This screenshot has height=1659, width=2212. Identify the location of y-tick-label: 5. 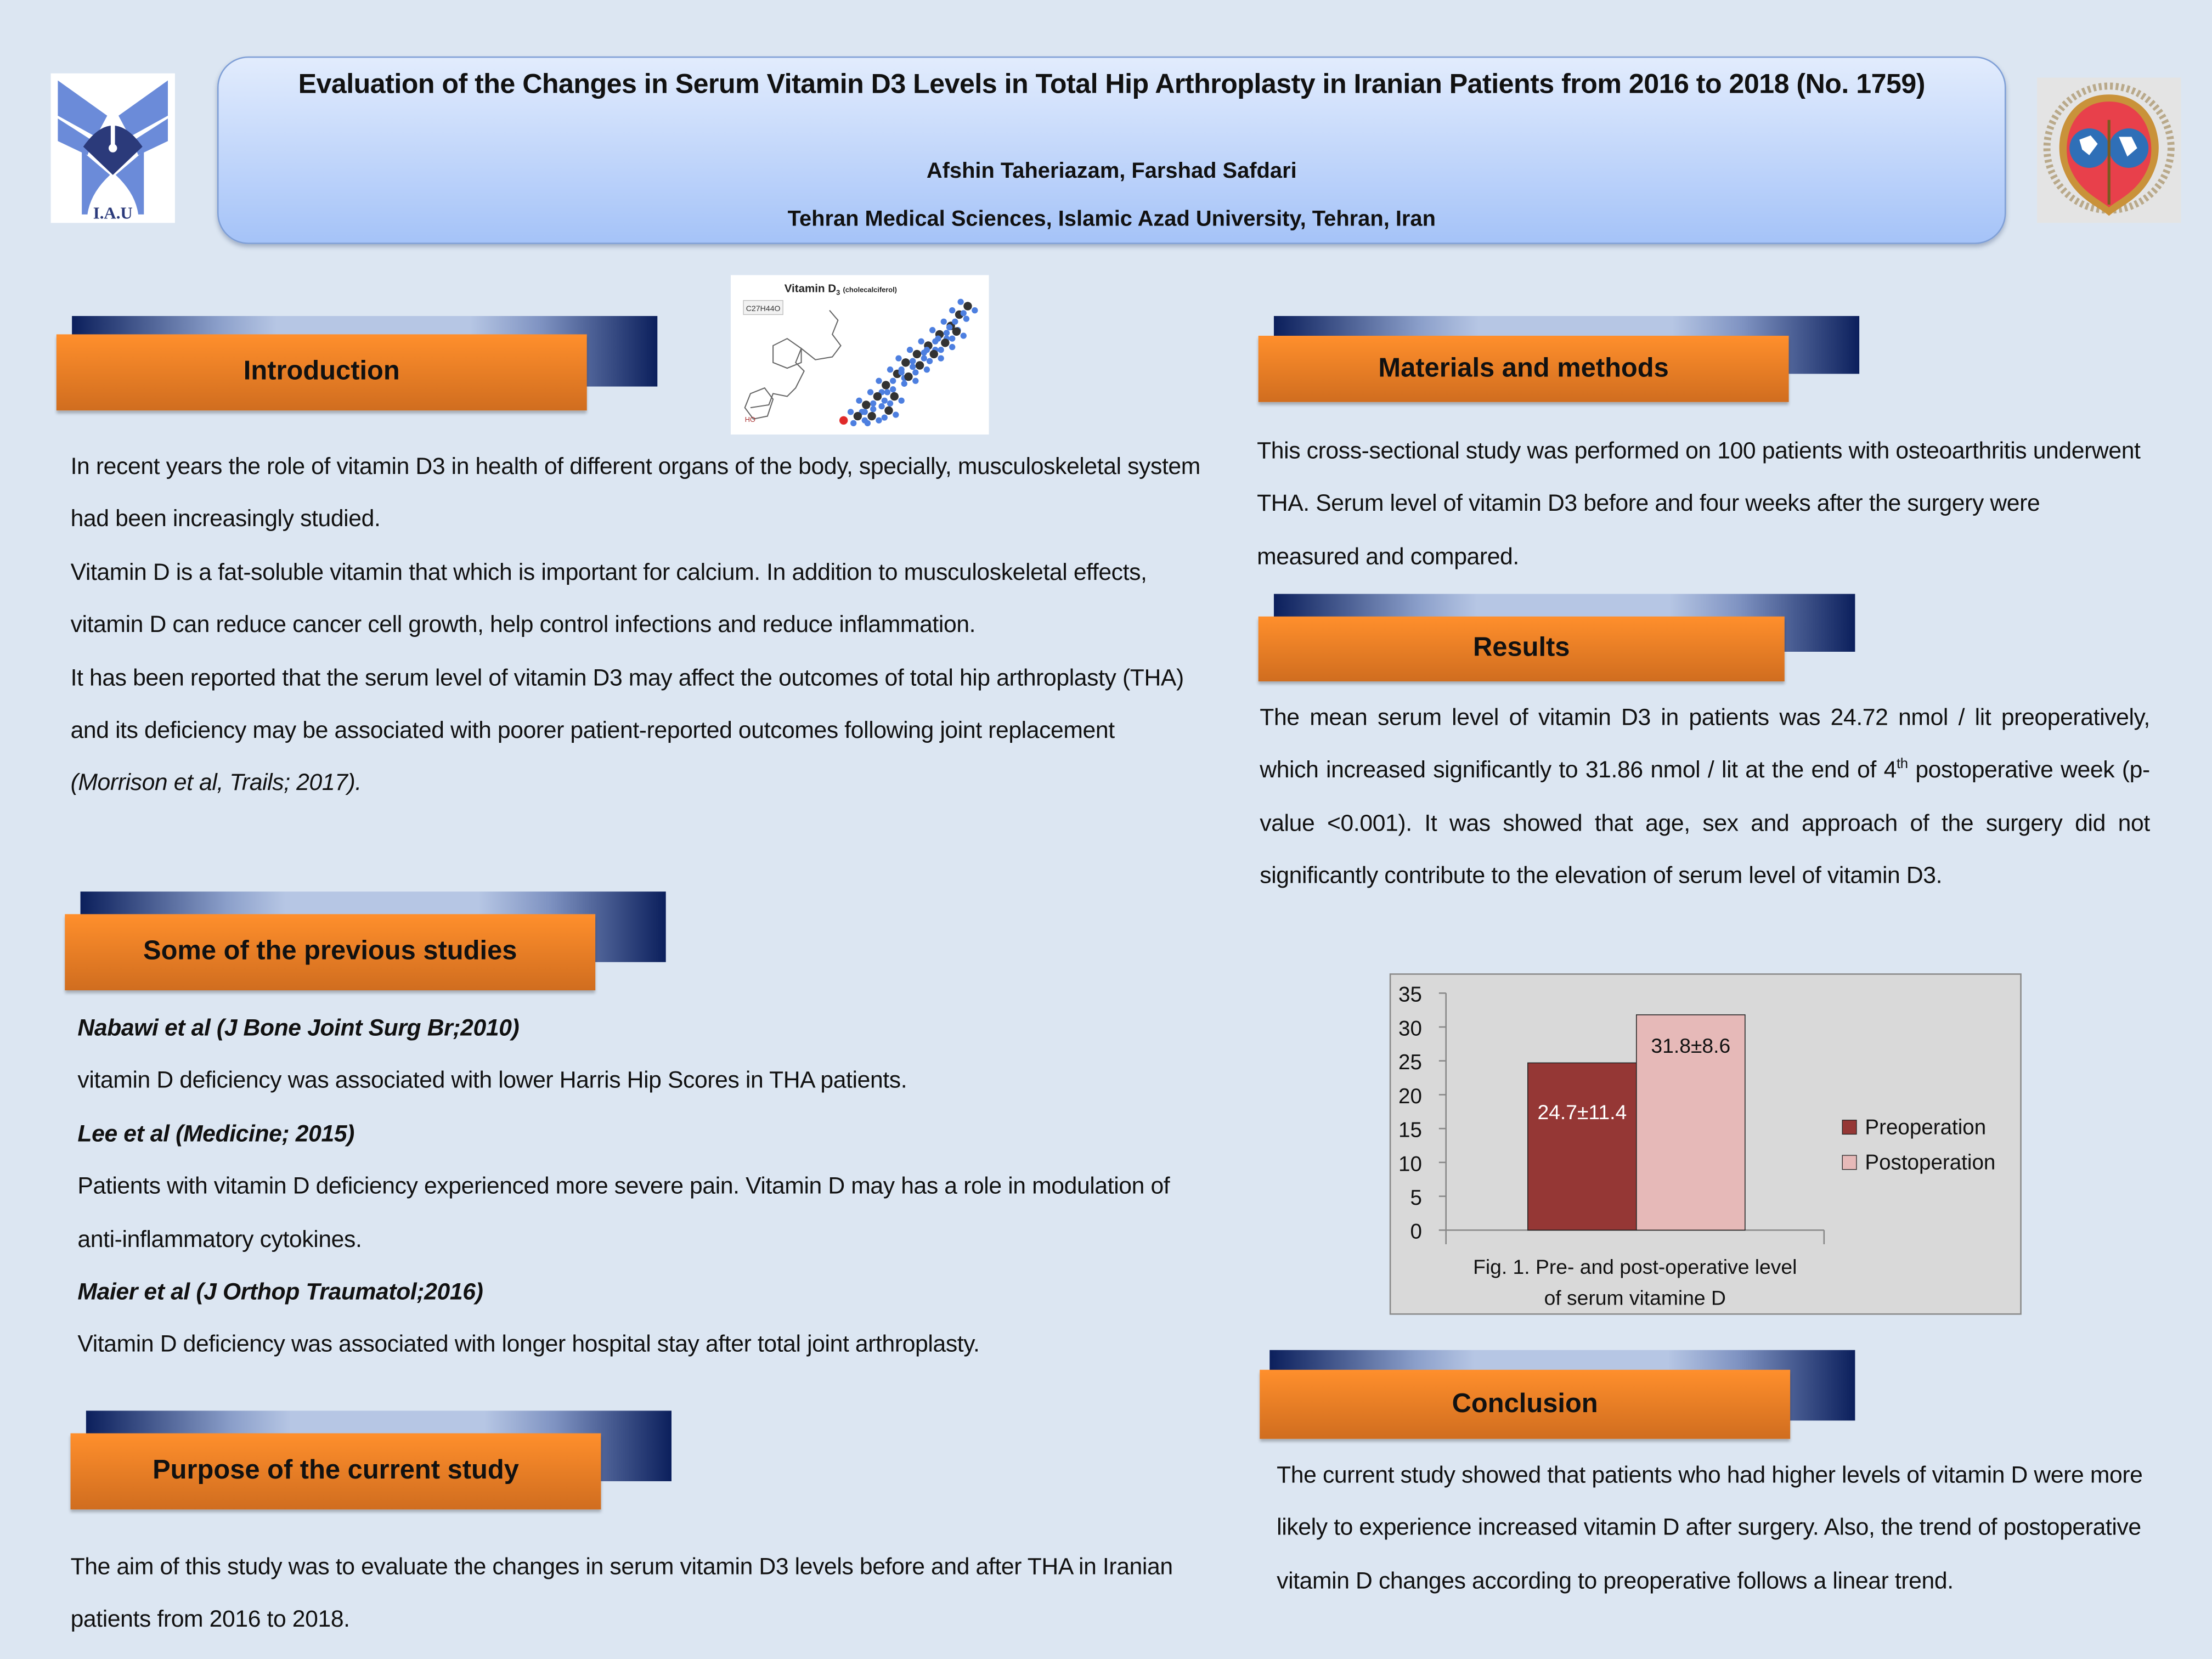
(1416, 1198).